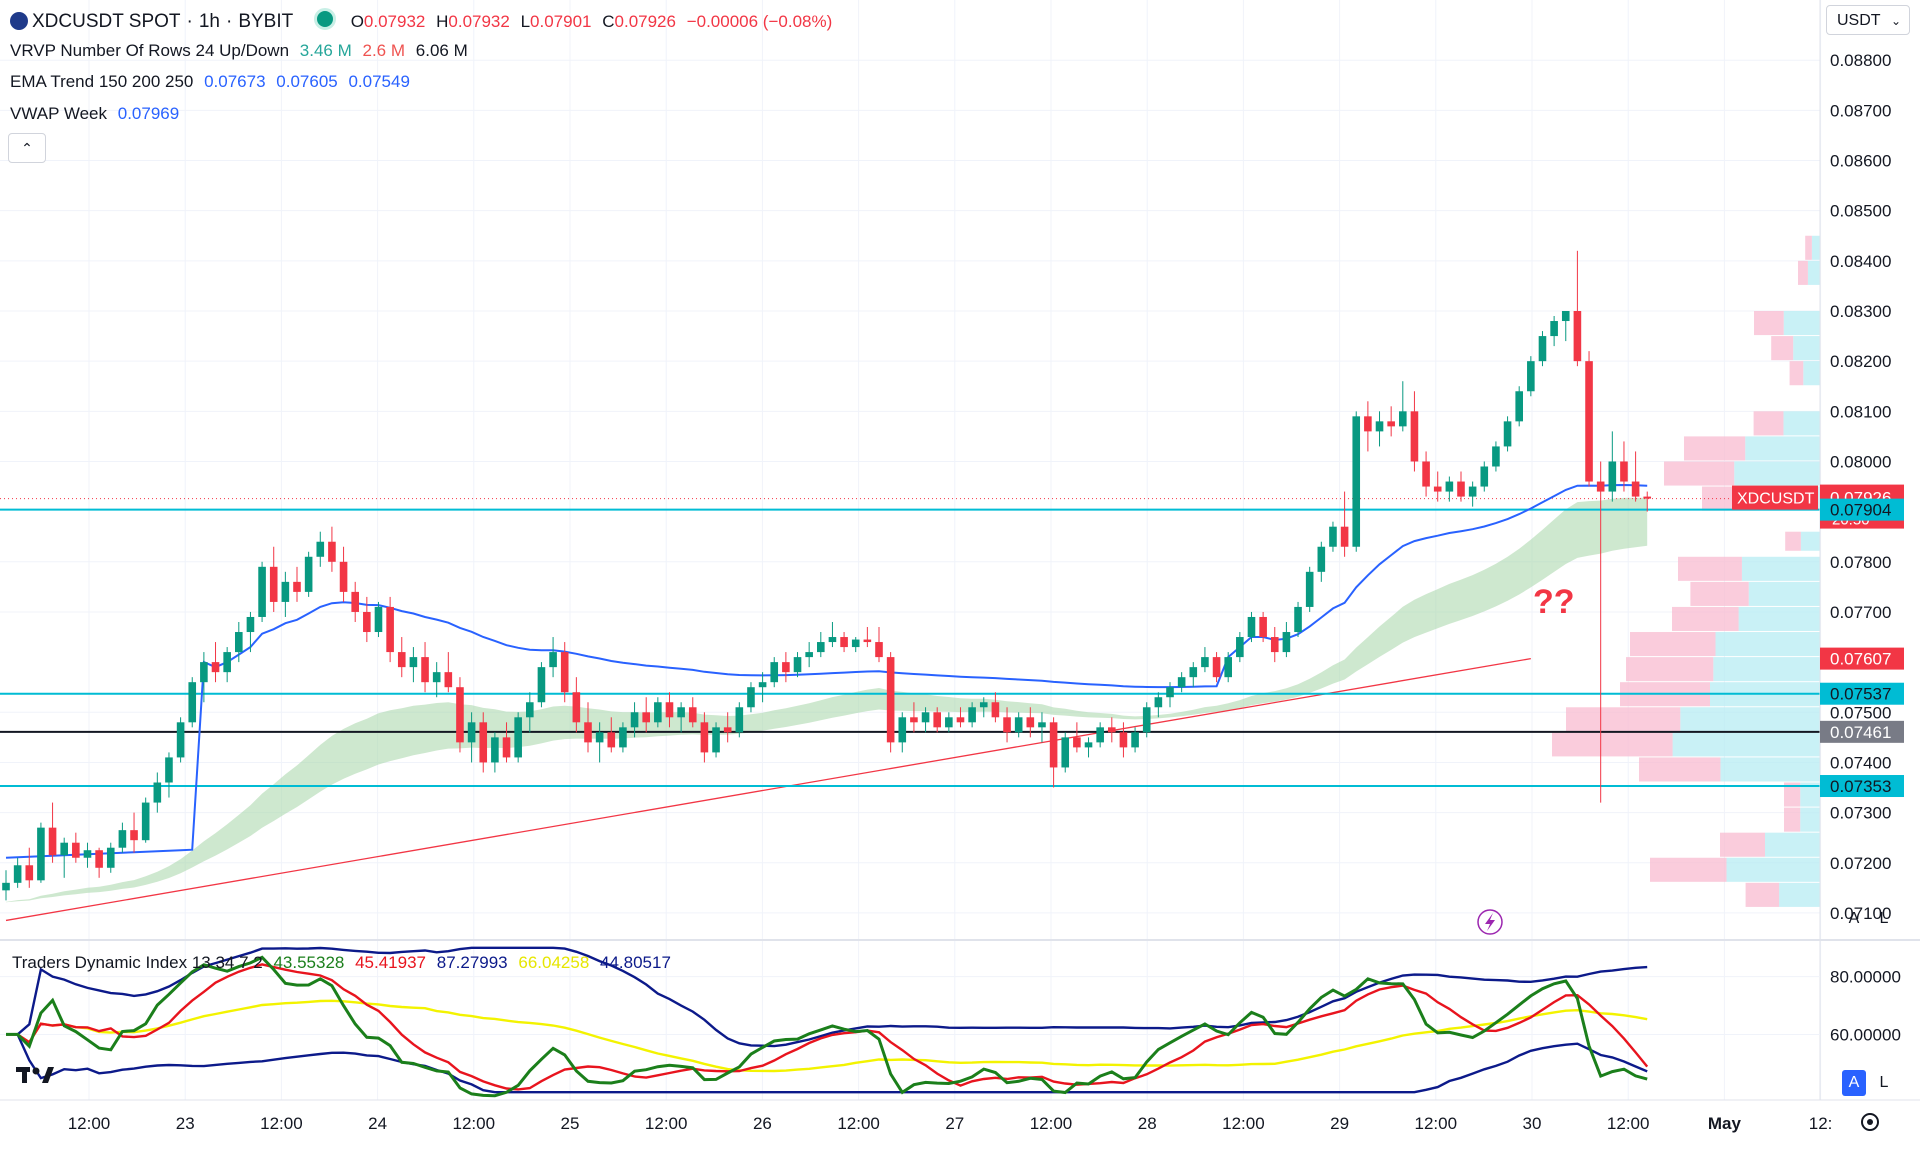 The height and width of the screenshot is (1151, 1920). I want to click on price-tick-label: 0.07100, so click(1860, 913).